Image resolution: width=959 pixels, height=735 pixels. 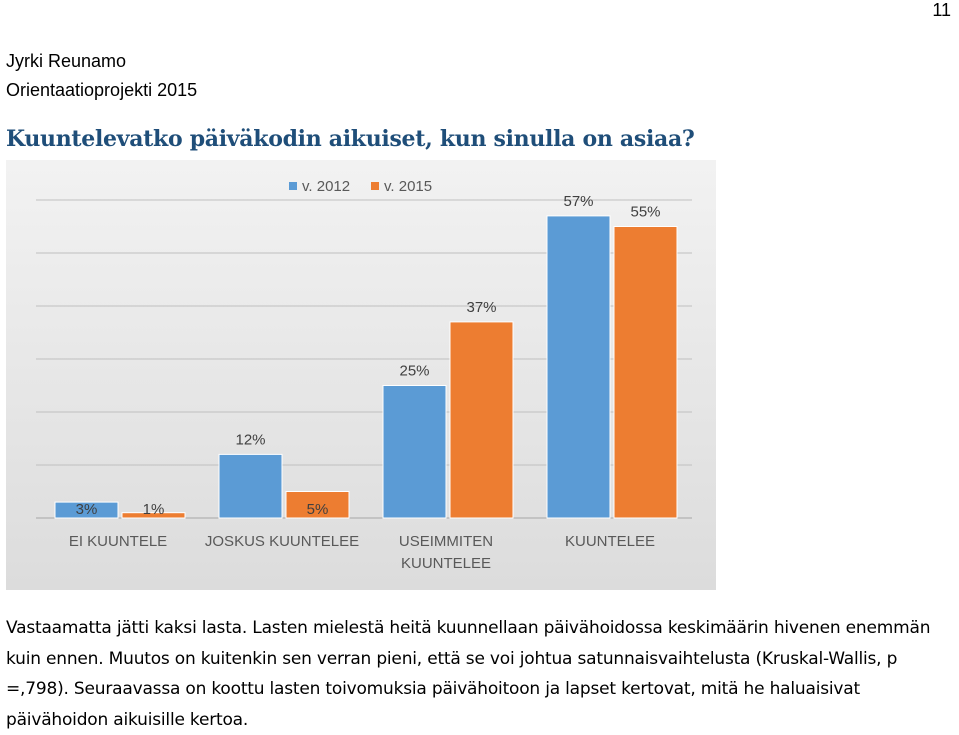 I want to click on header-block: Jyrki Reunamo Orientaatioprojekti 2015, so click(x=101, y=76).